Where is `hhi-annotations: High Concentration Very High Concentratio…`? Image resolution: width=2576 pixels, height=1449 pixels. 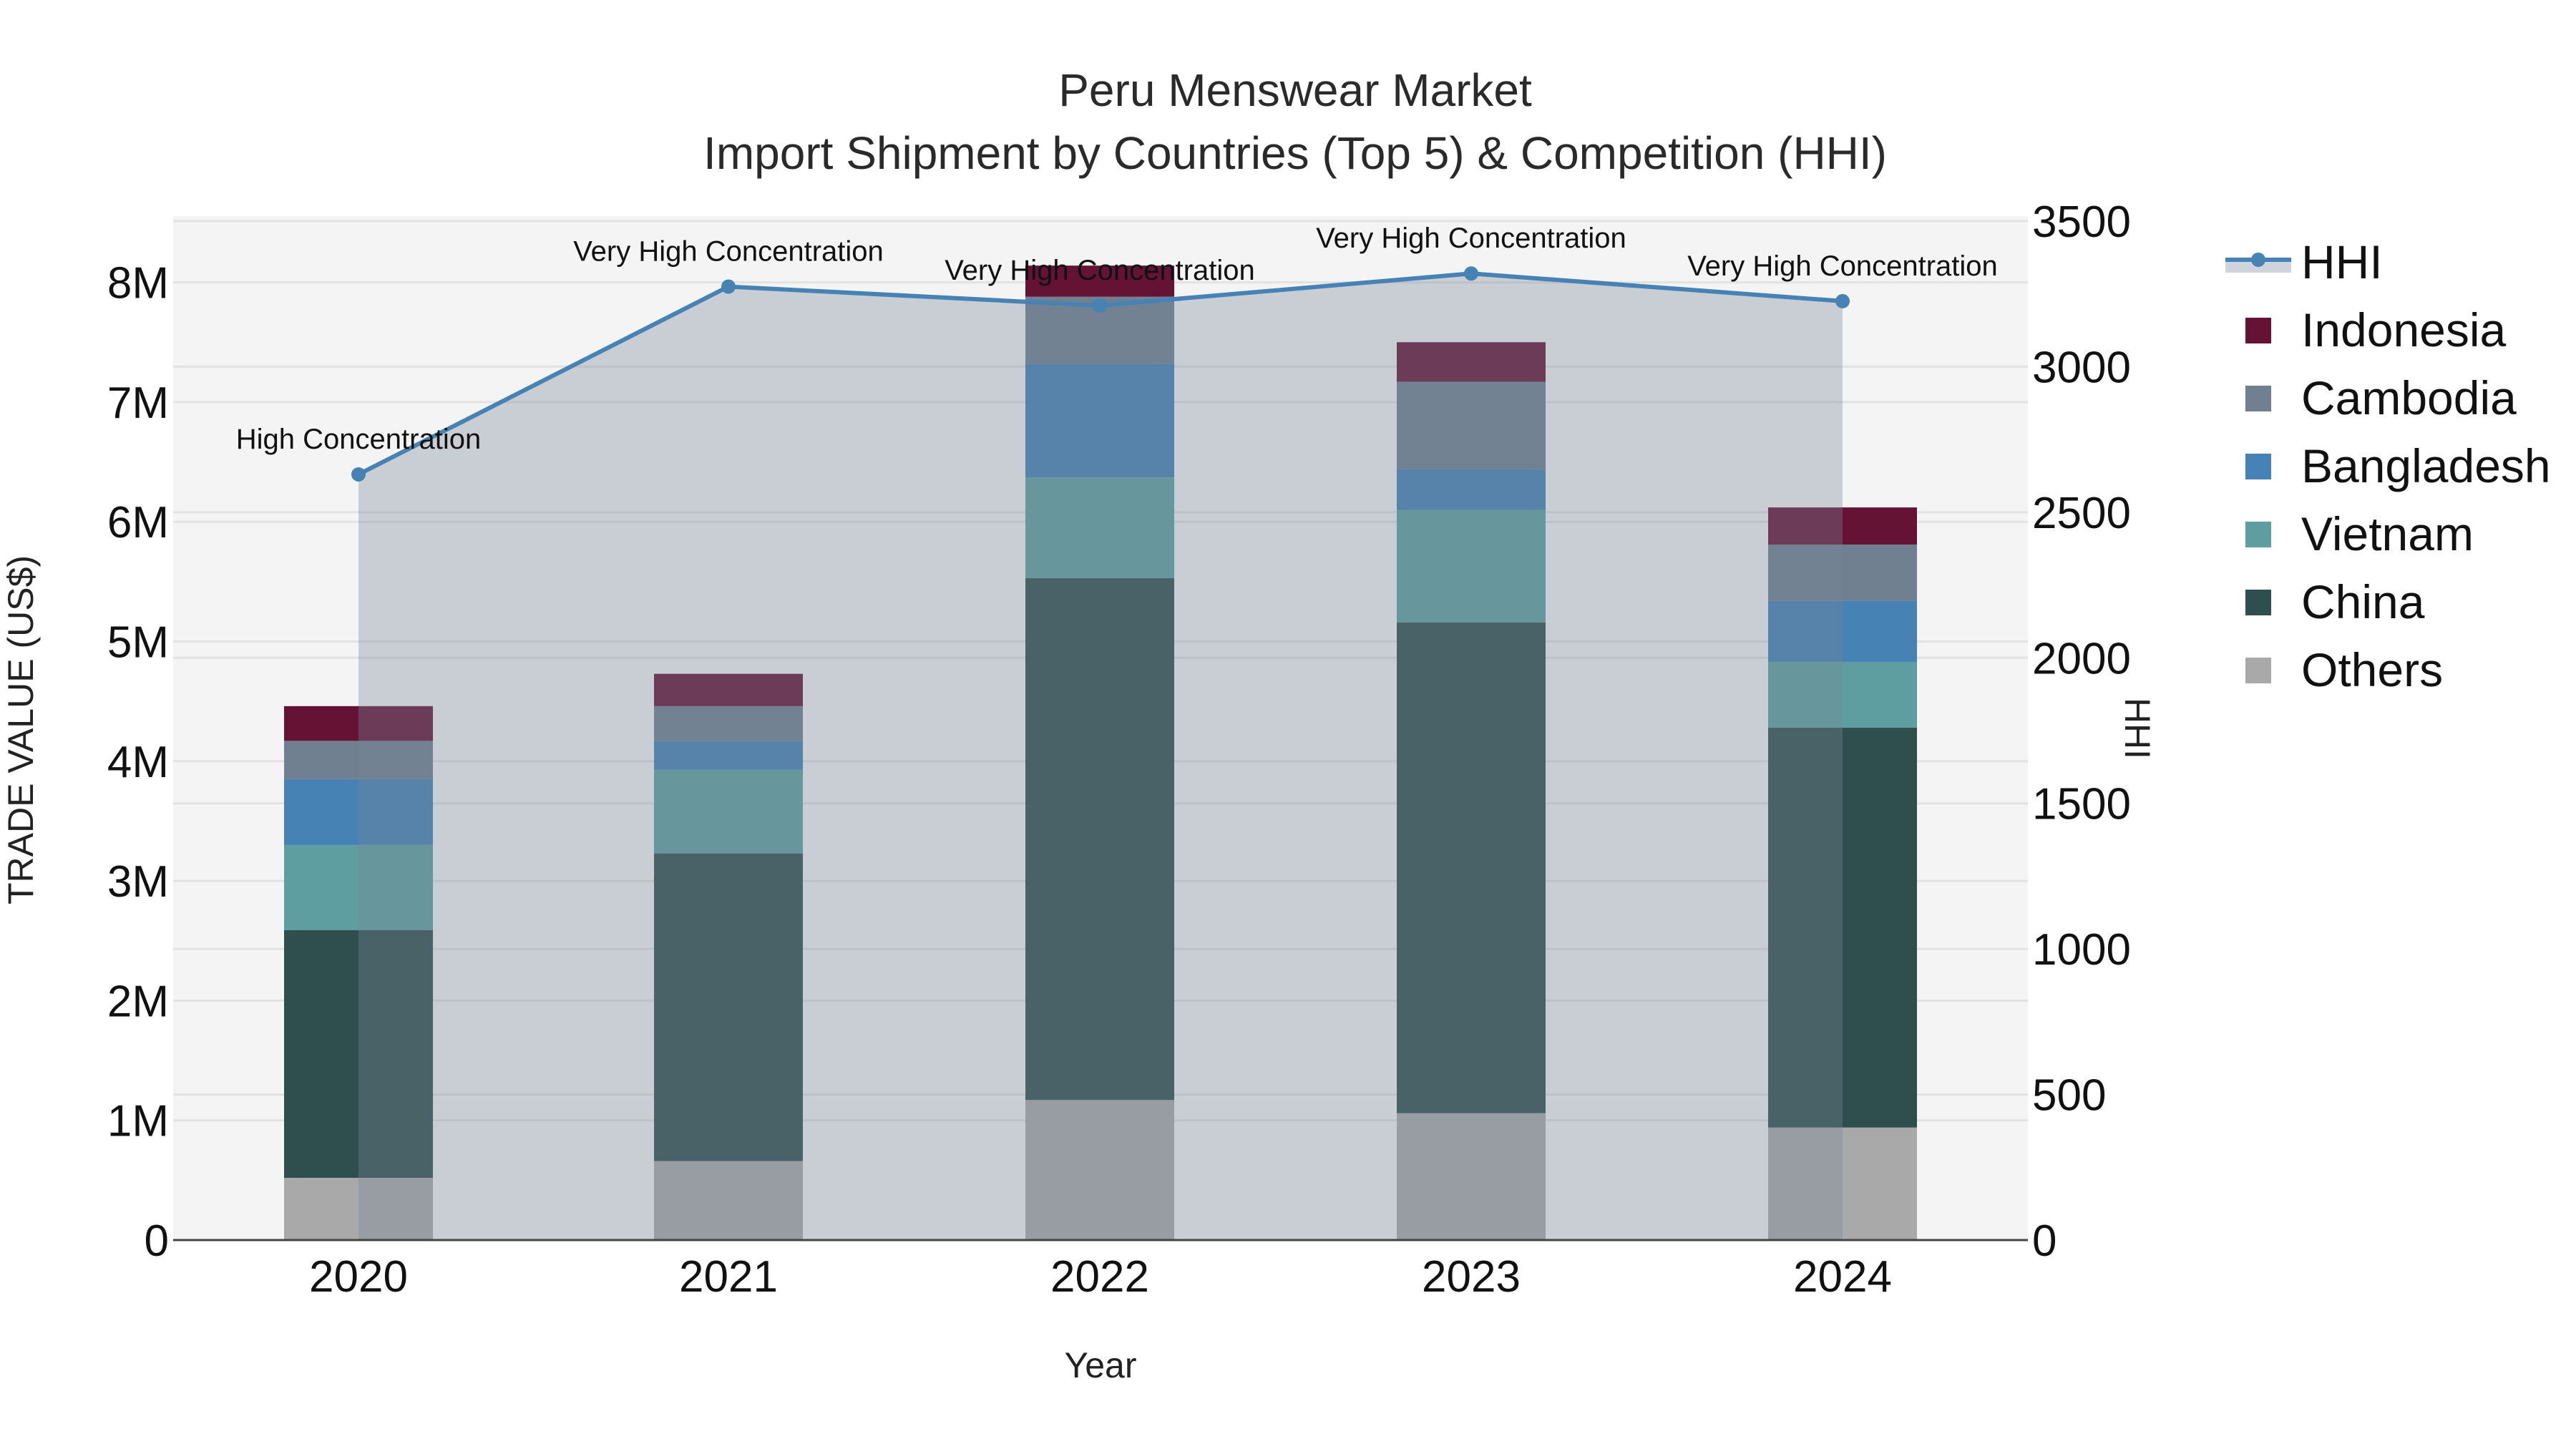
hhi-annotations: High Concentration Very High Concentratio… is located at coordinates (1117, 339).